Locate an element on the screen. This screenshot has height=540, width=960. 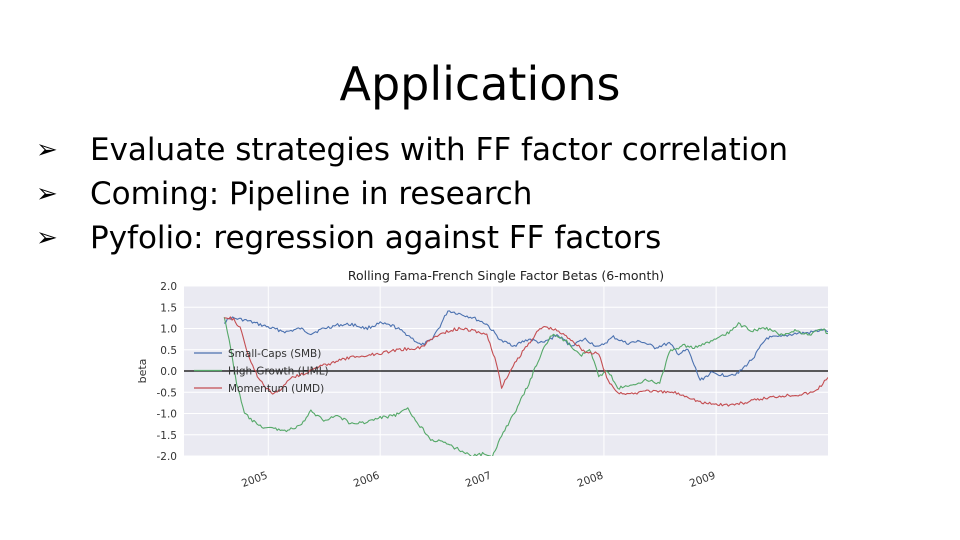
x-tick-label: 2006 is located at coordinates (367, 479).